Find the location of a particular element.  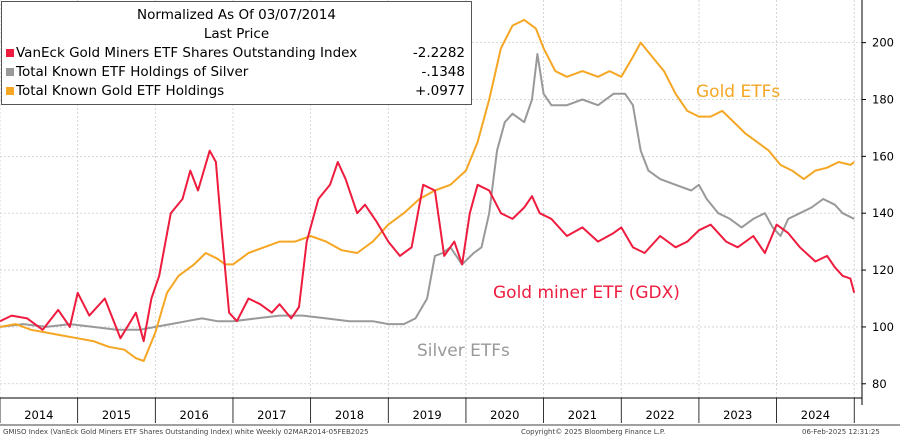

x-tick-label: 2015 is located at coordinates (116, 415).